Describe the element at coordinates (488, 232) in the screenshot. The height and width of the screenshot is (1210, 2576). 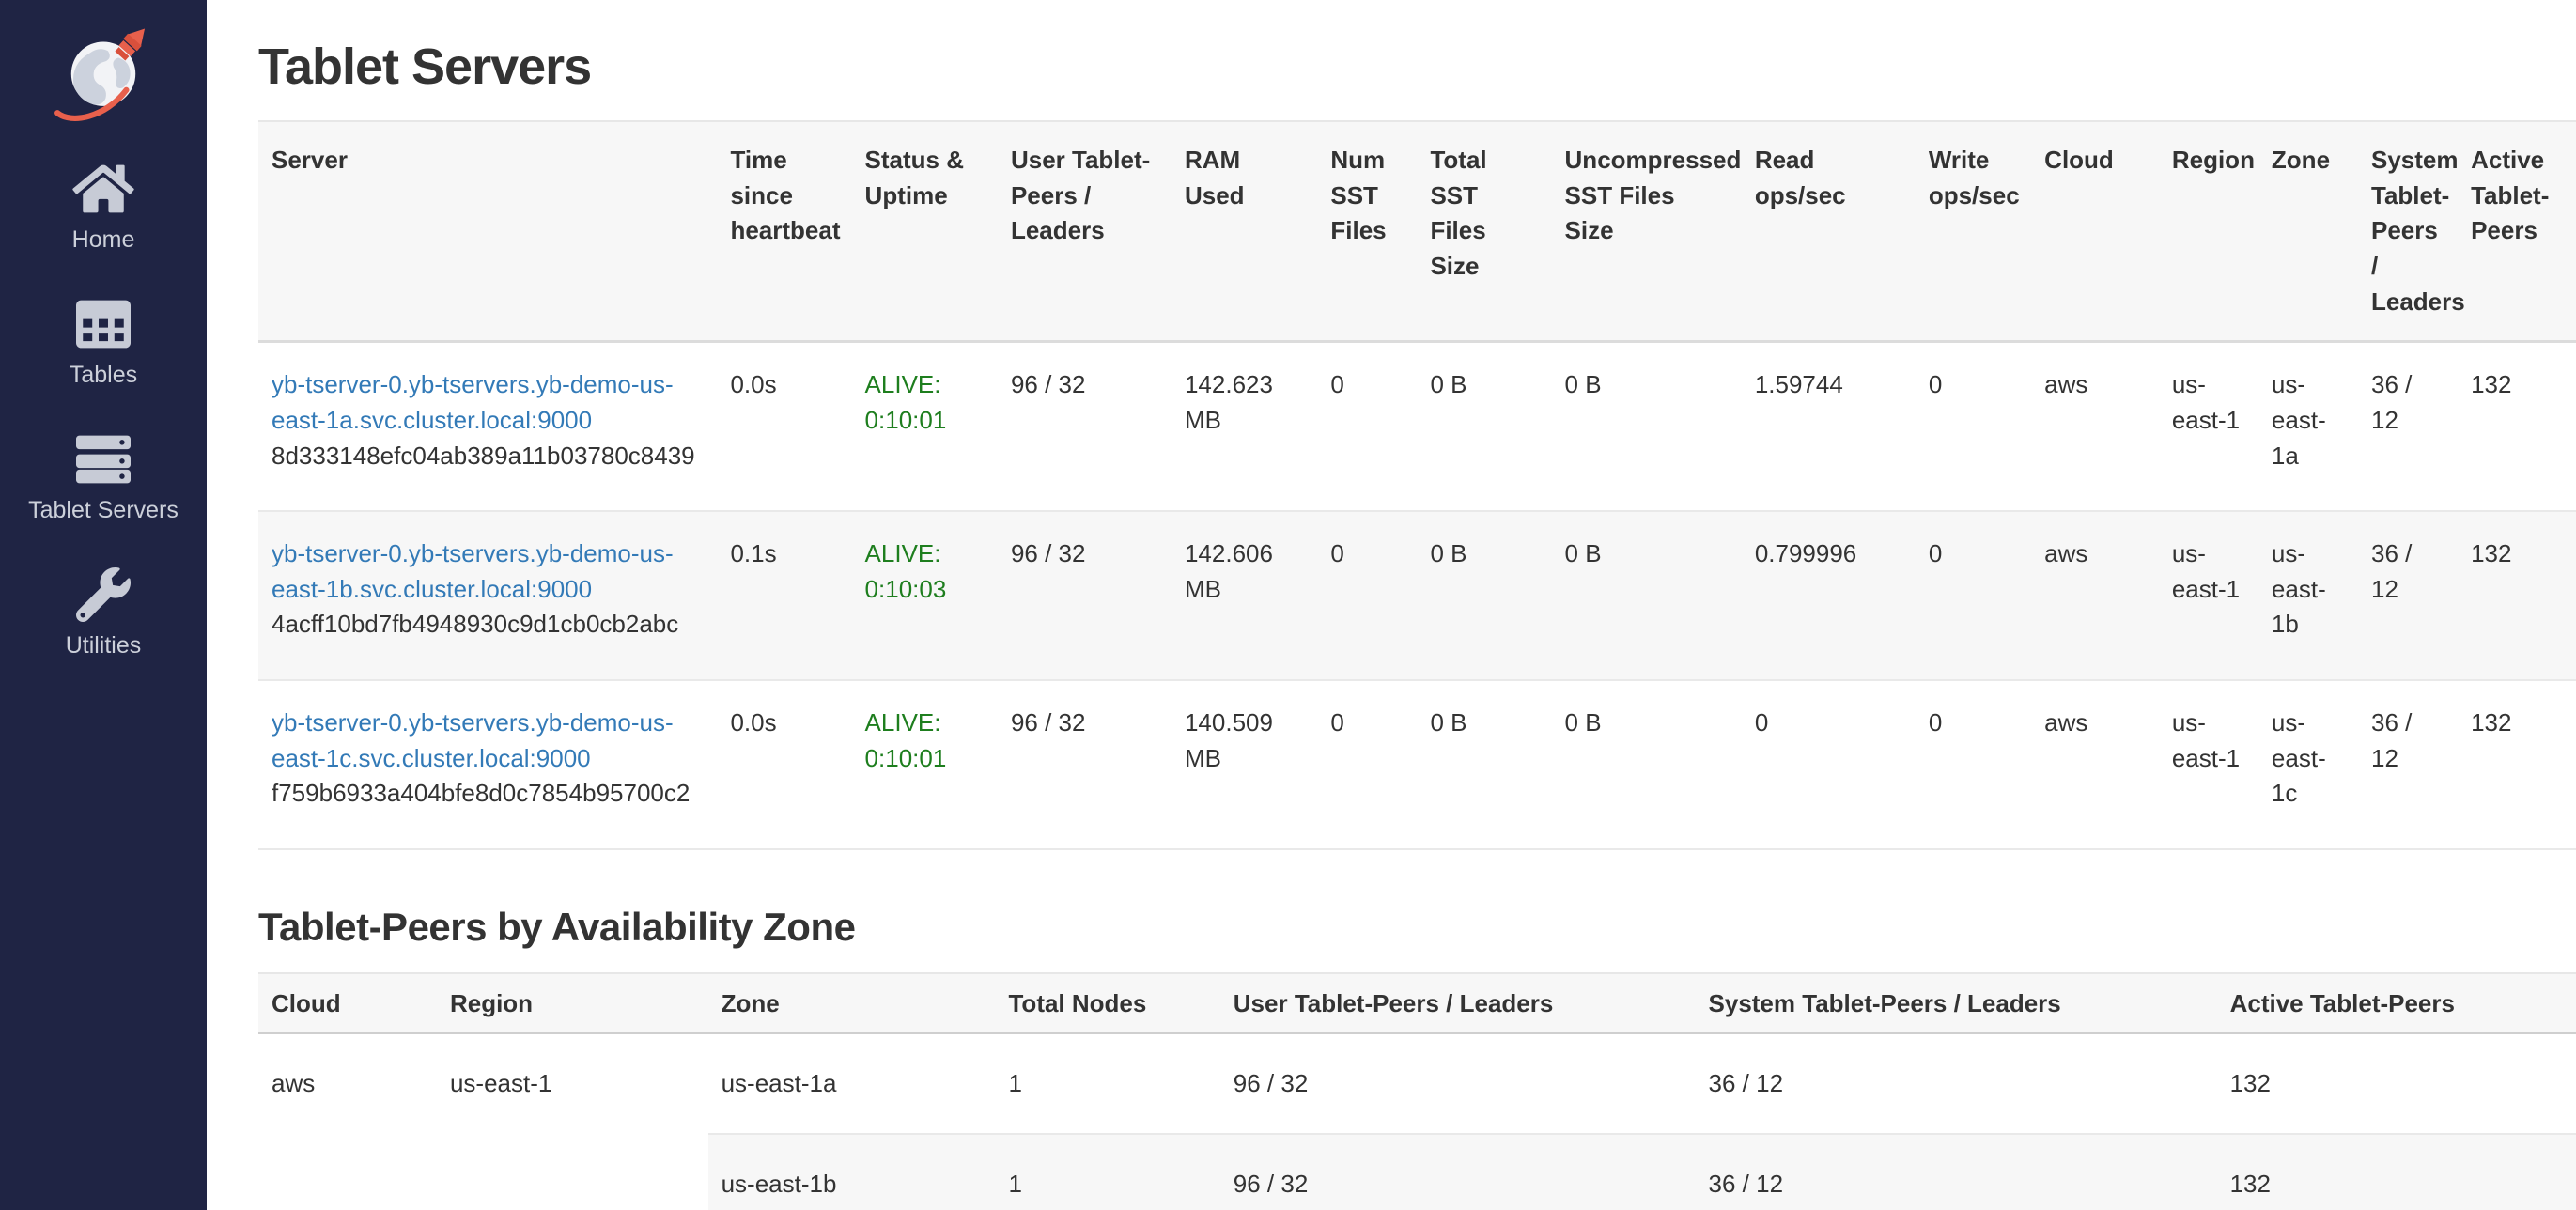
I see `col-header-server: Server` at that location.